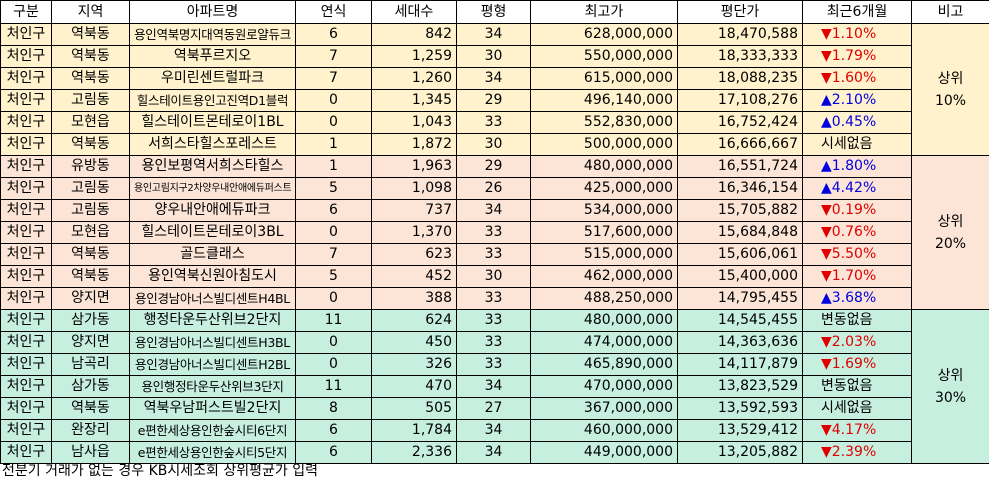 The height and width of the screenshot is (484, 989). What do you see at coordinates (857, 342) in the screenshot?
I see `table-cell: ▼2.03%` at bounding box center [857, 342].